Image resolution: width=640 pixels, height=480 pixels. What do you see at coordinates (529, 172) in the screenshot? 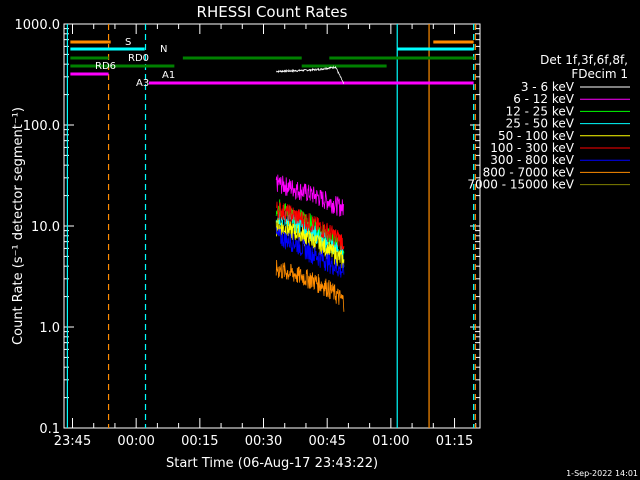
I see `legend-entry: 800 - 7000 keV` at bounding box center [529, 172].